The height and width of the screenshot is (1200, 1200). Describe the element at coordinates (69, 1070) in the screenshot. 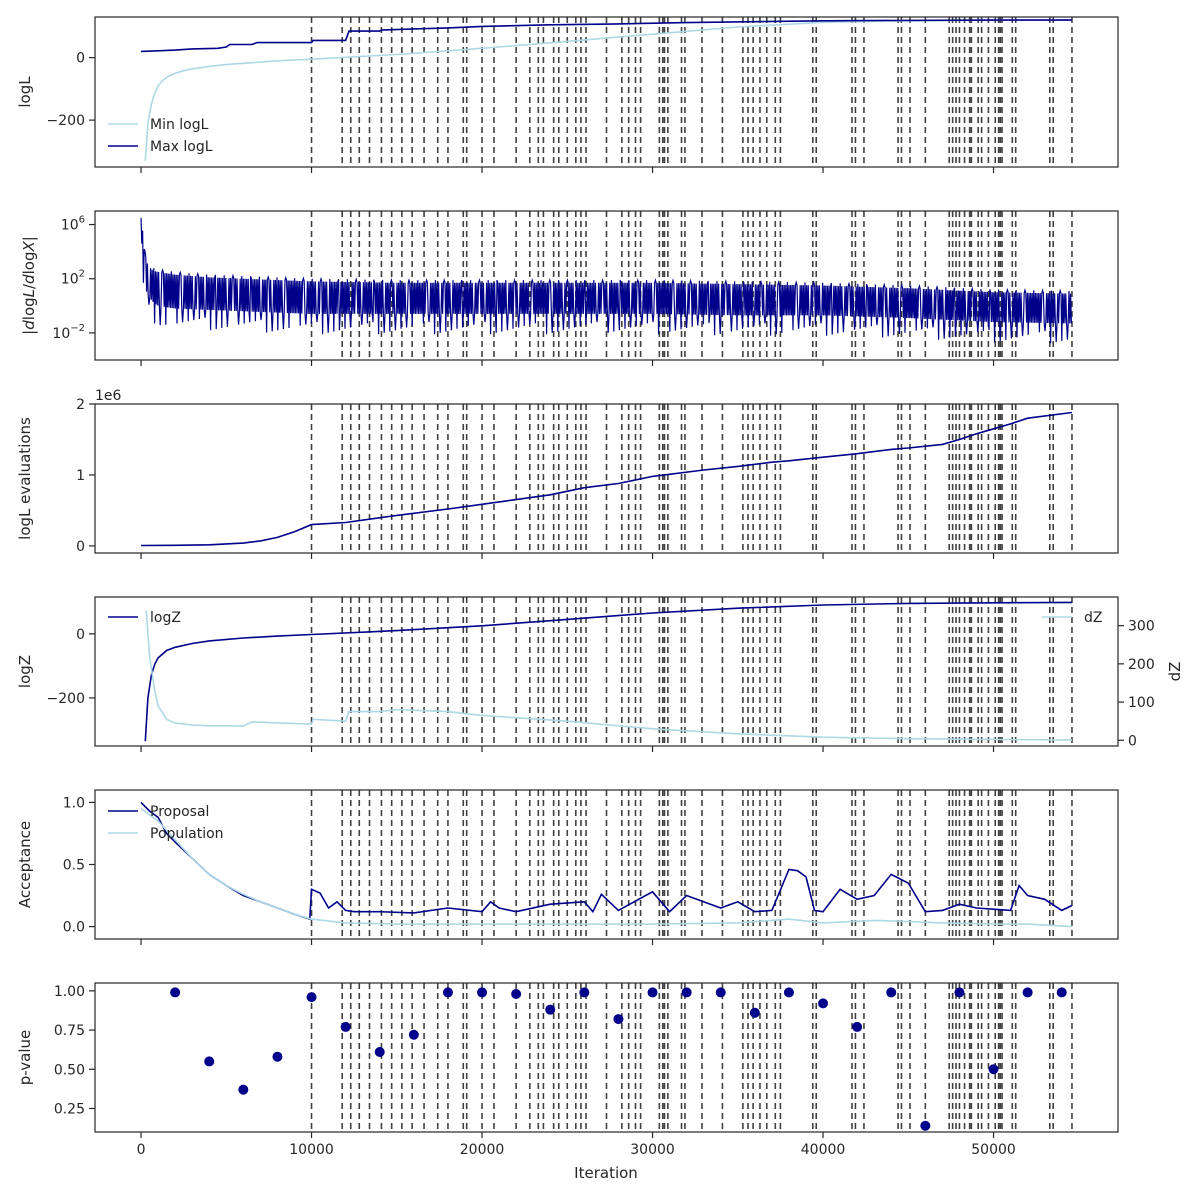

I see `y-tick-label: 0.50` at that location.